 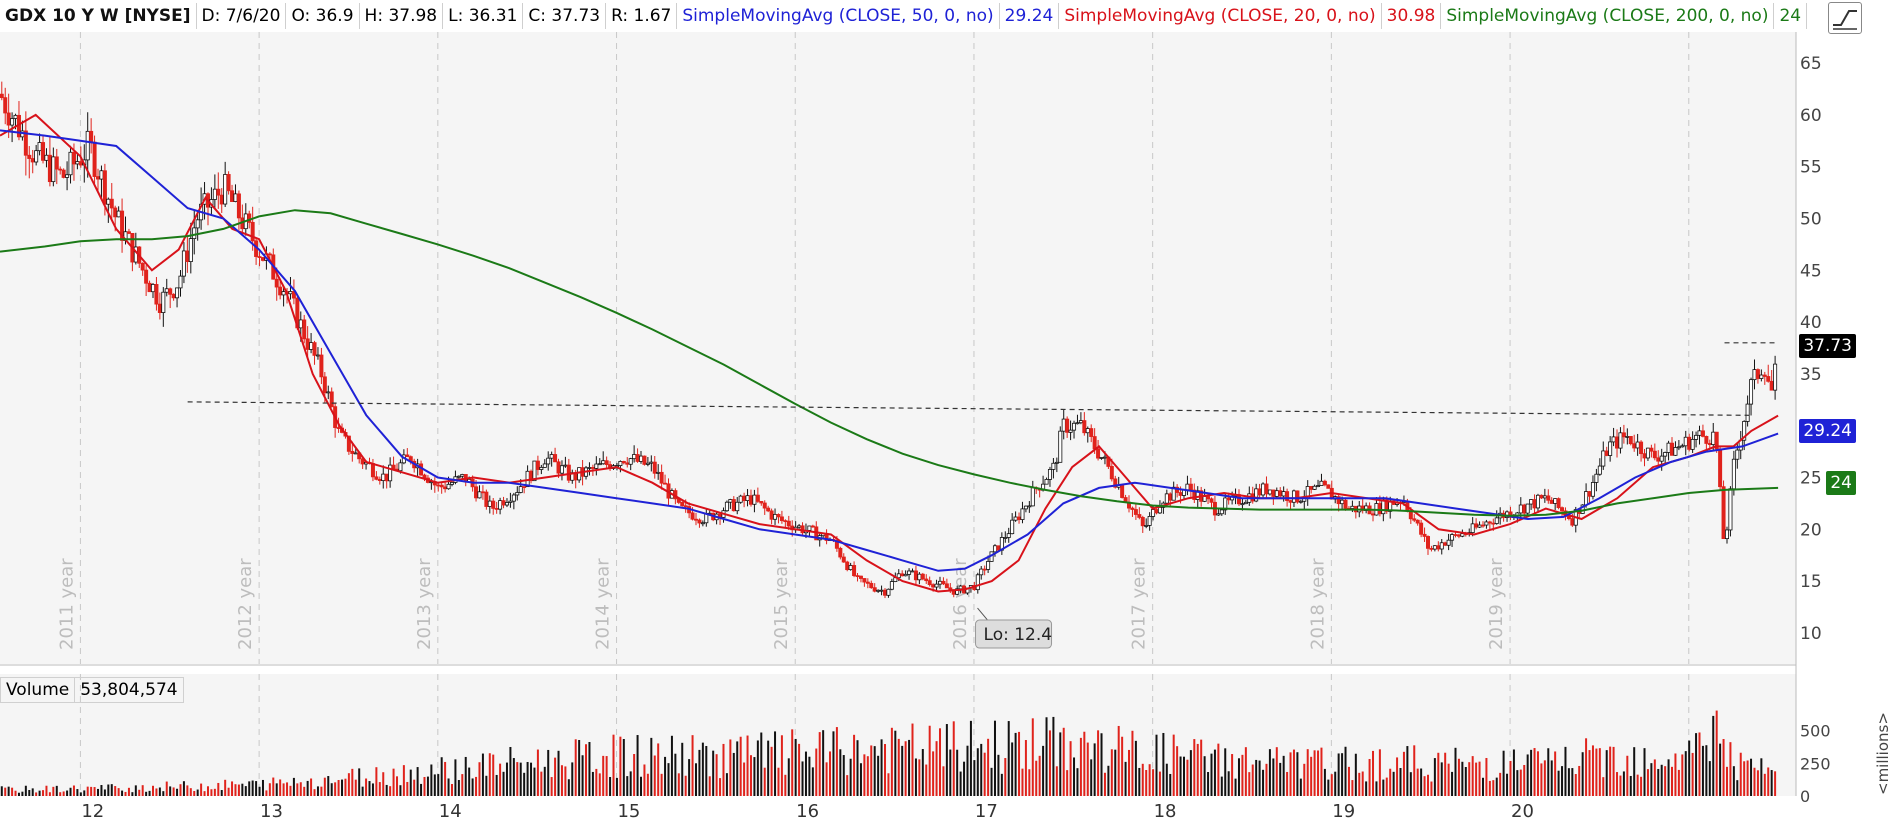 What do you see at coordinates (98, 16) in the screenshot?
I see `symbol-label: GDX 10 Y W [NYSE]` at bounding box center [98, 16].